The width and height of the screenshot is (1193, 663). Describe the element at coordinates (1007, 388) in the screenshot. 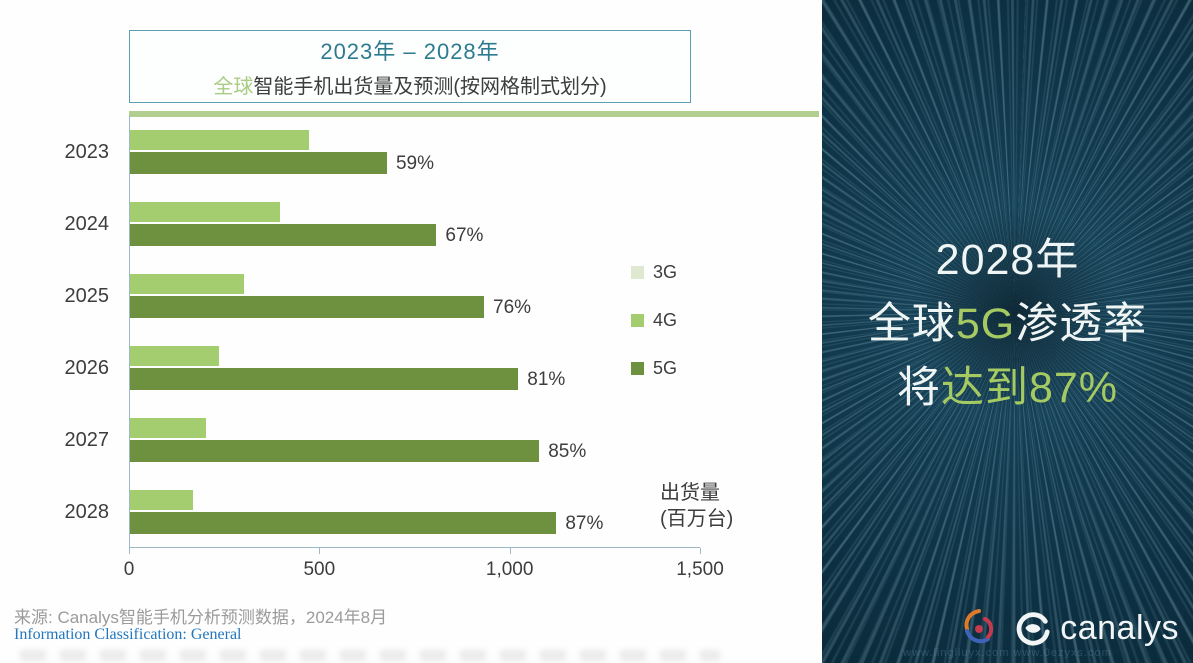

I see `headline-line3: 将达到87%` at that location.